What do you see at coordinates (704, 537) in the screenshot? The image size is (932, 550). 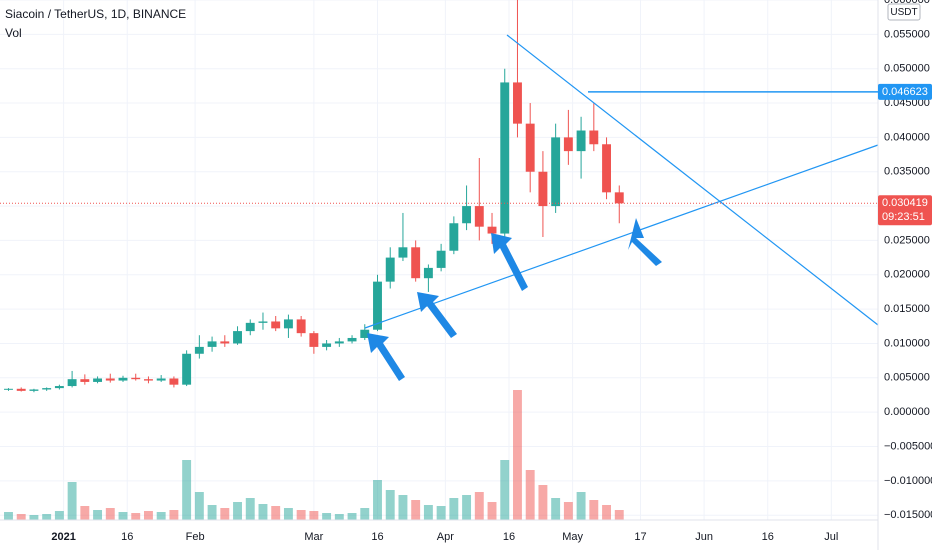 I see `x-tick-label: Jun` at bounding box center [704, 537].